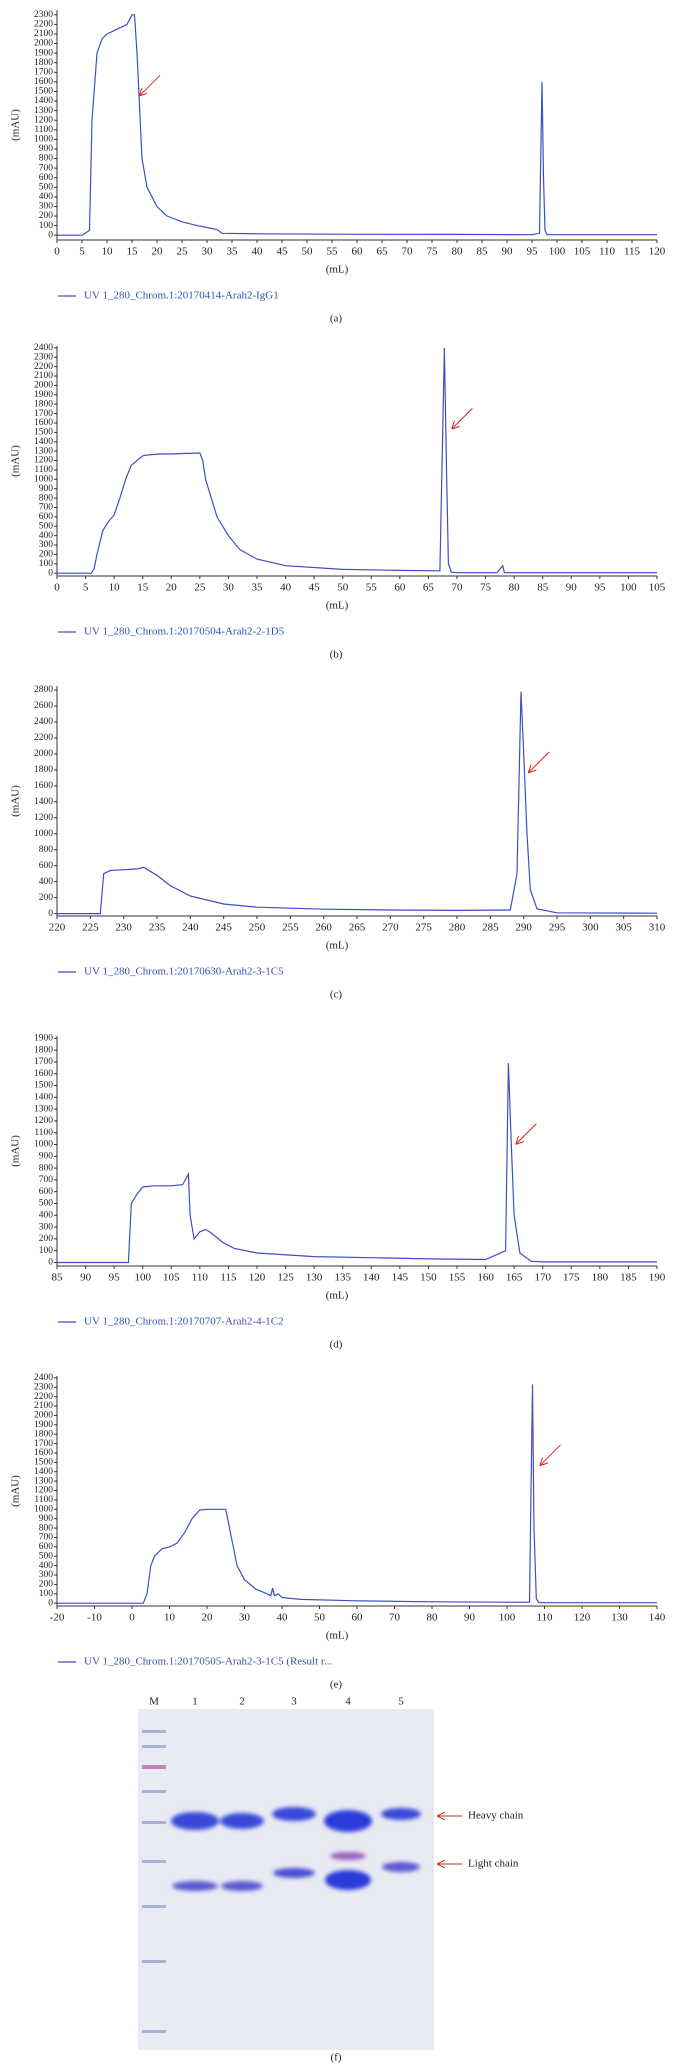  What do you see at coordinates (657, 928) in the screenshot?
I see `x-tick-label: 310` at bounding box center [657, 928].